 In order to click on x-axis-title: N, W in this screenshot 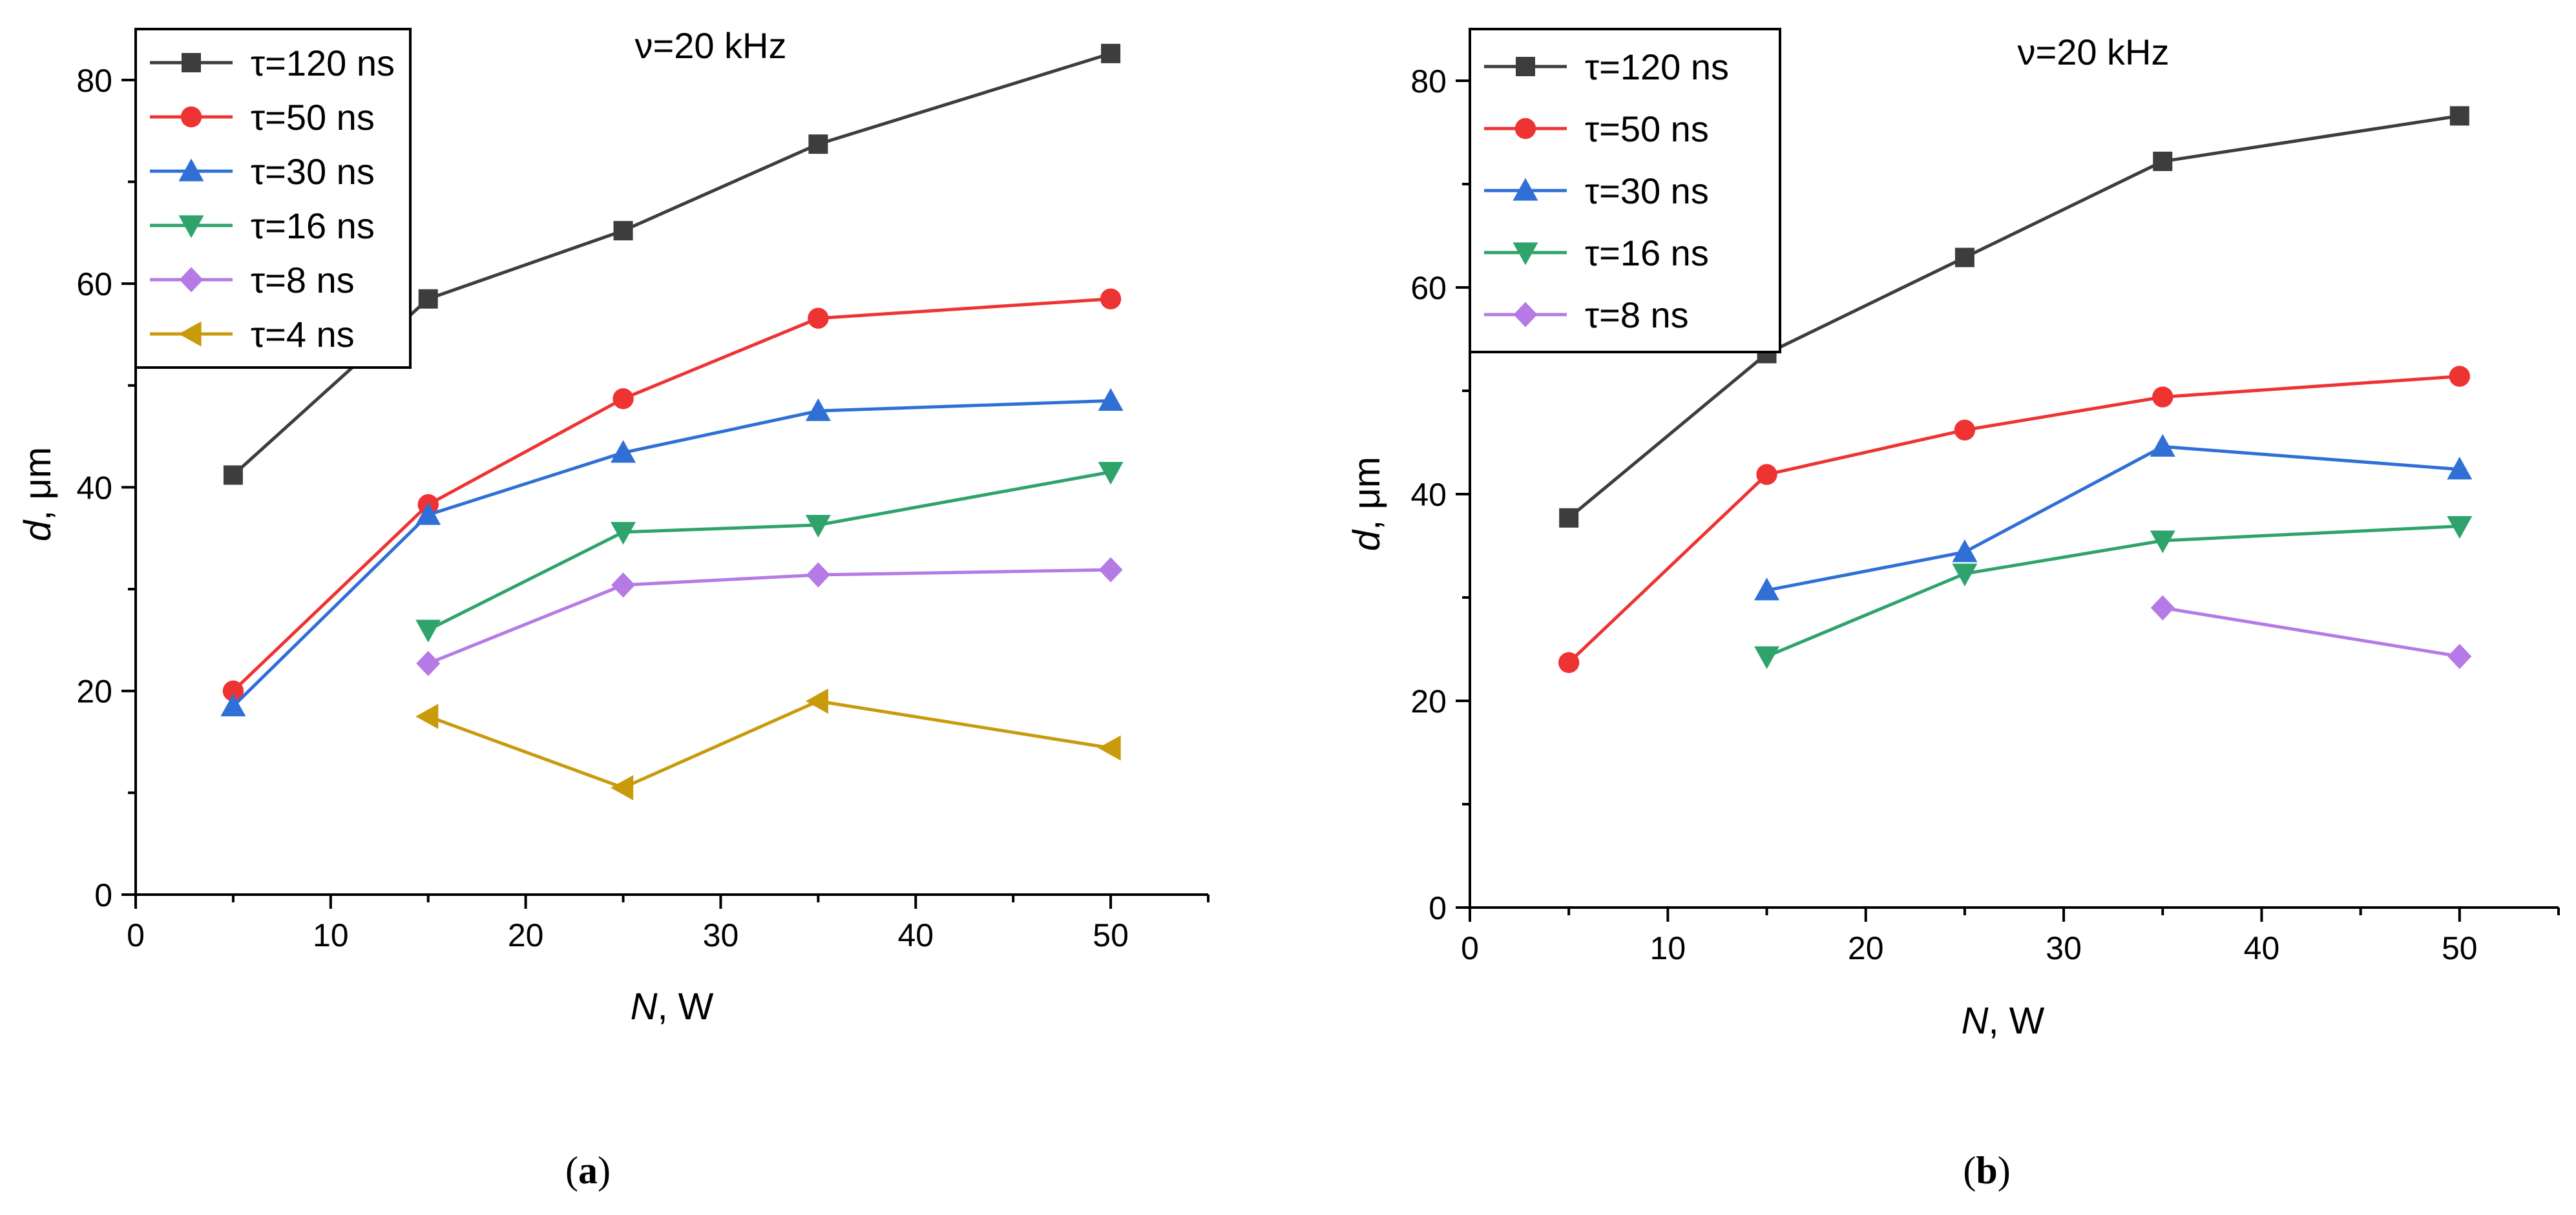, I will do `click(672, 1007)`.